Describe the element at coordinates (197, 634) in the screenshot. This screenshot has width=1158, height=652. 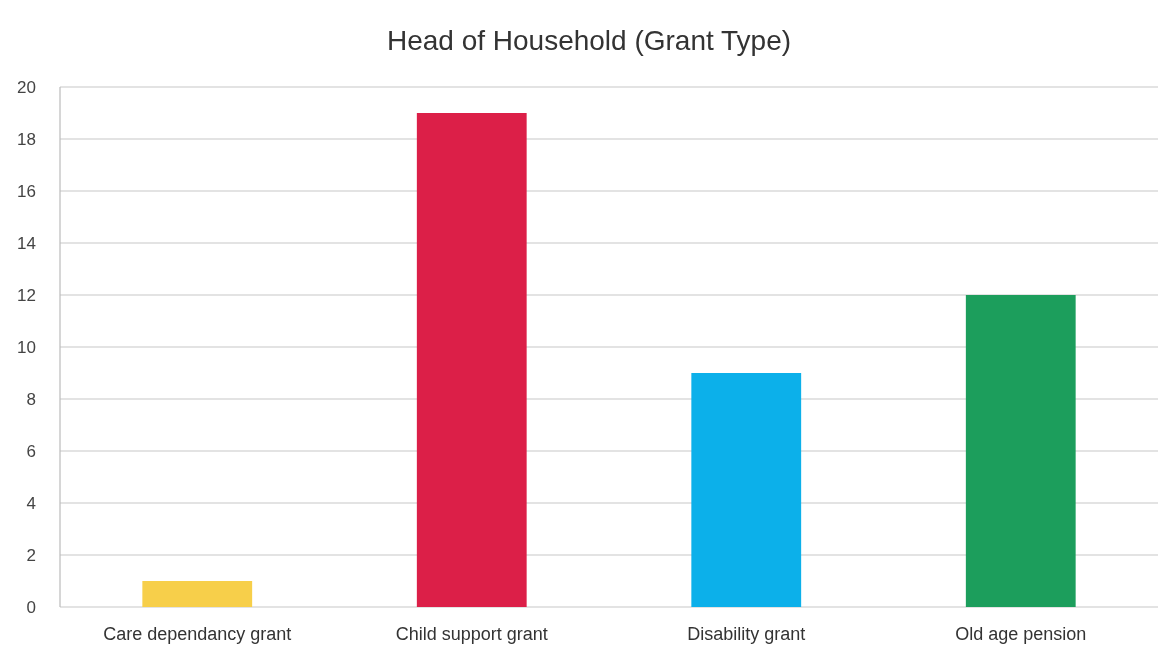
I see `x-tick-label: Care dependancy grant` at that location.